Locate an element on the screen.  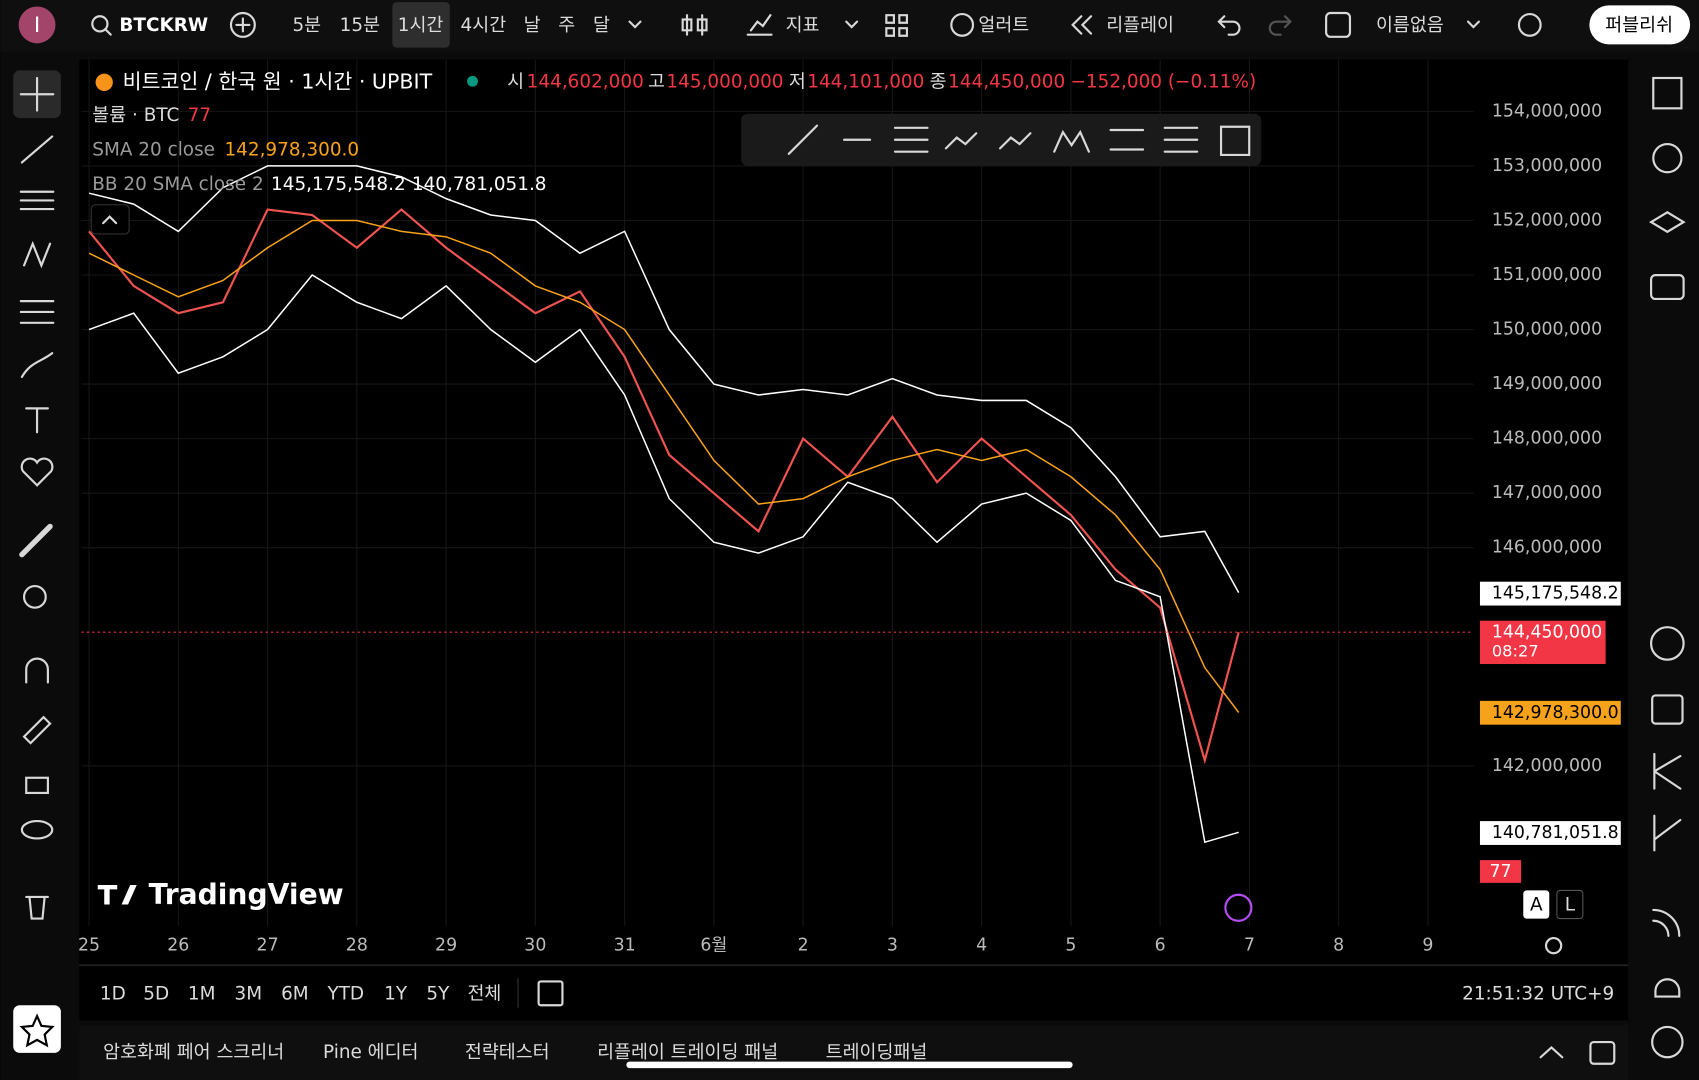
favorites is located at coordinates (37, 1029).